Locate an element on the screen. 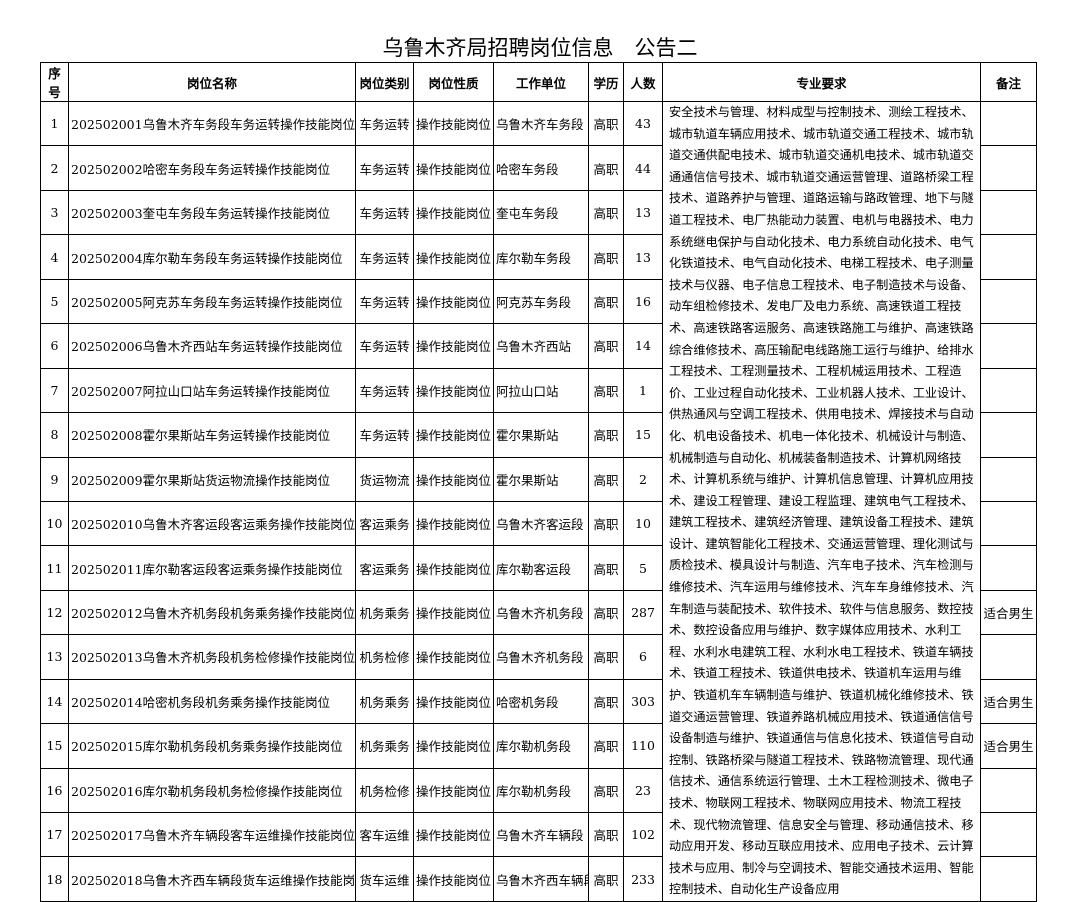 The width and height of the screenshot is (1080, 902). table-cell: 乌鲁木齐西车辆段 is located at coordinates (541, 879).